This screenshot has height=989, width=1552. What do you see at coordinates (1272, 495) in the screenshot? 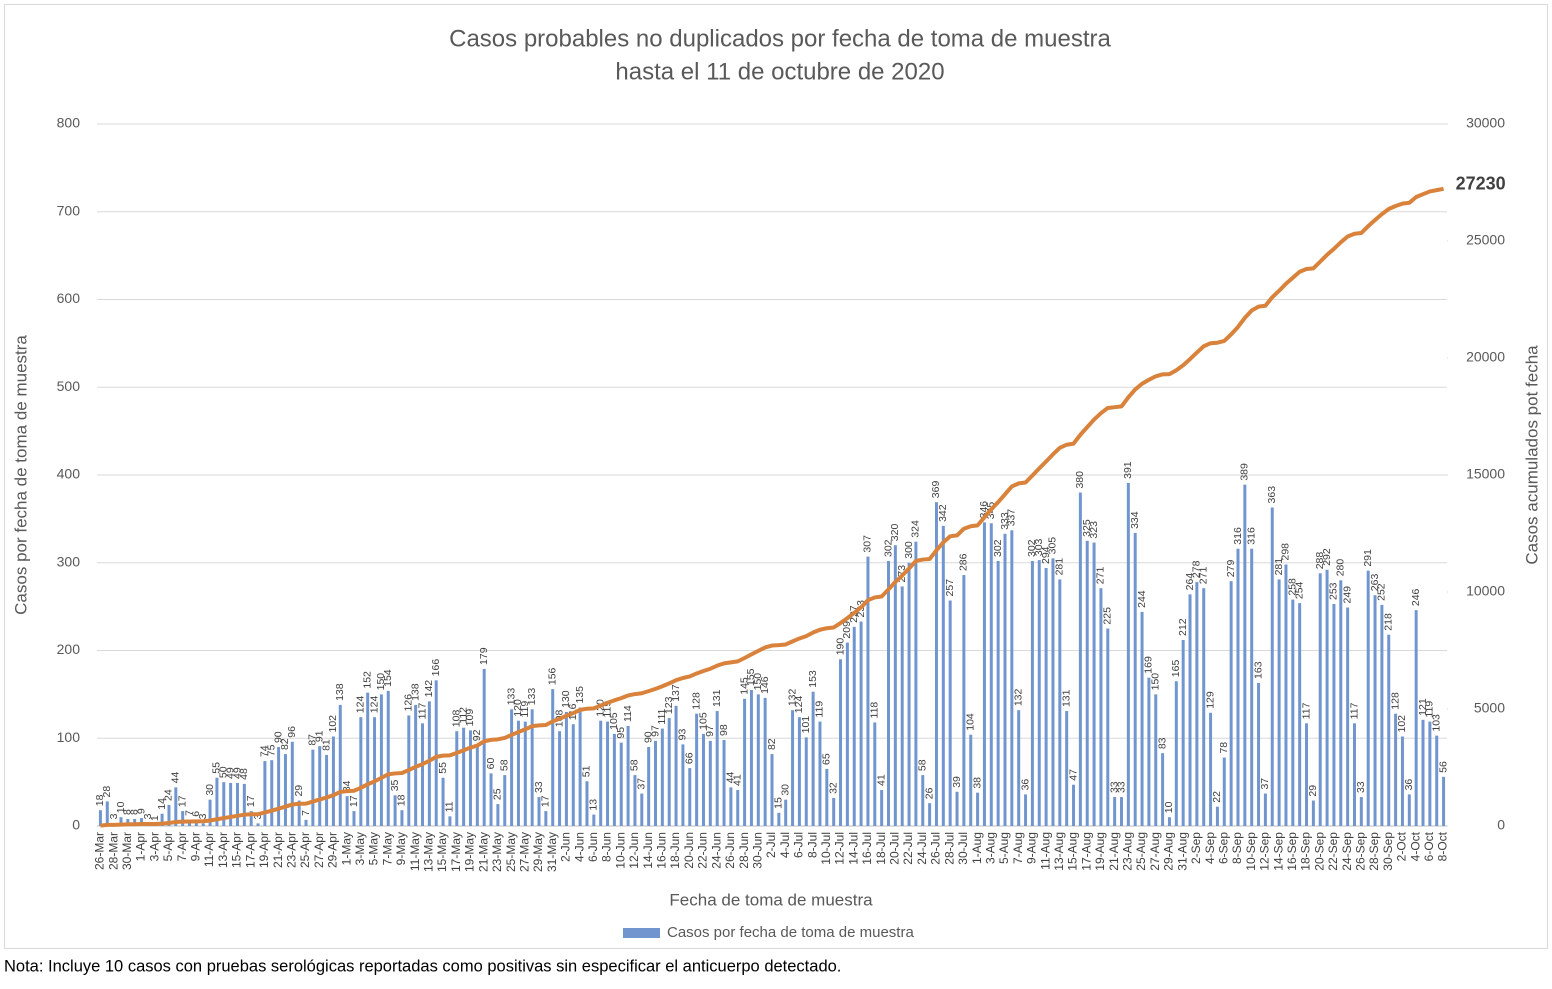
I see `value-label: 363` at bounding box center [1272, 495].